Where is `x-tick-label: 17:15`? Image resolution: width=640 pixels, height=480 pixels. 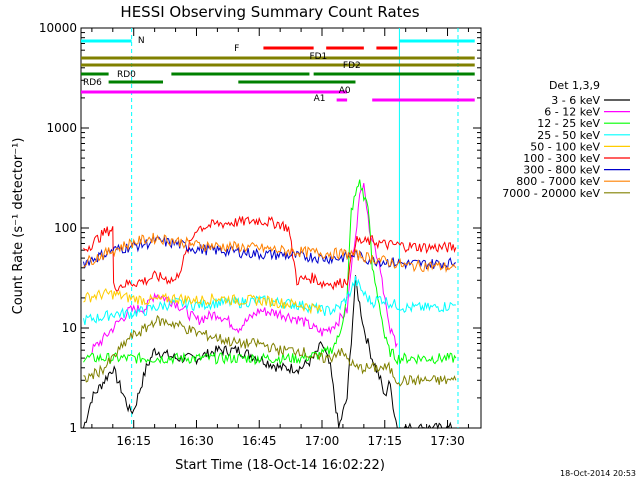 x-tick-label: 17:15 is located at coordinates (384, 441).